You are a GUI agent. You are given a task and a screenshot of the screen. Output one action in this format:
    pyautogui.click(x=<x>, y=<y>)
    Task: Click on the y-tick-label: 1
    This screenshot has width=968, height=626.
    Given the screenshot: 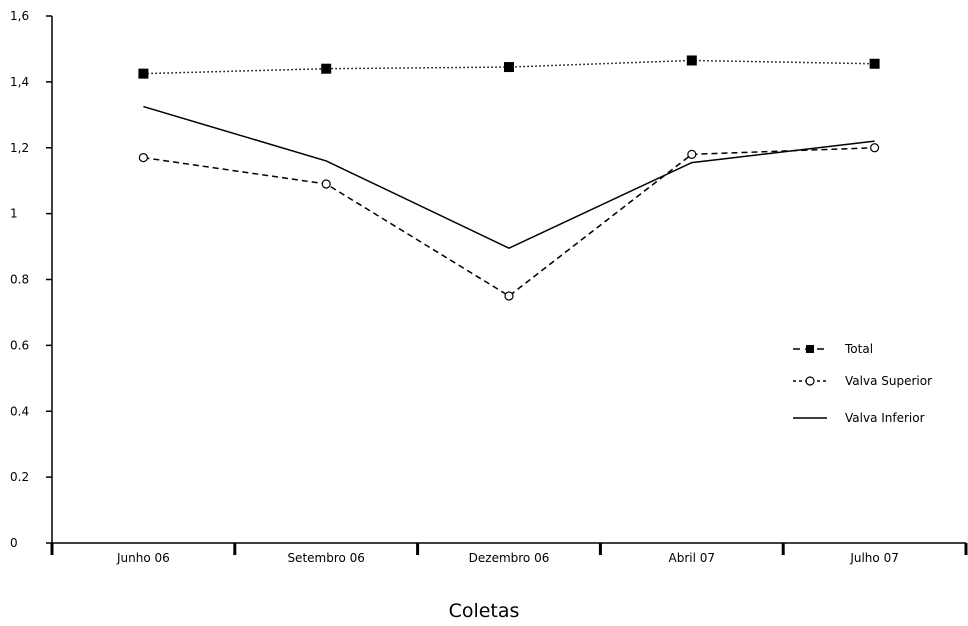 What is the action you would take?
    pyautogui.click(x=14, y=214)
    